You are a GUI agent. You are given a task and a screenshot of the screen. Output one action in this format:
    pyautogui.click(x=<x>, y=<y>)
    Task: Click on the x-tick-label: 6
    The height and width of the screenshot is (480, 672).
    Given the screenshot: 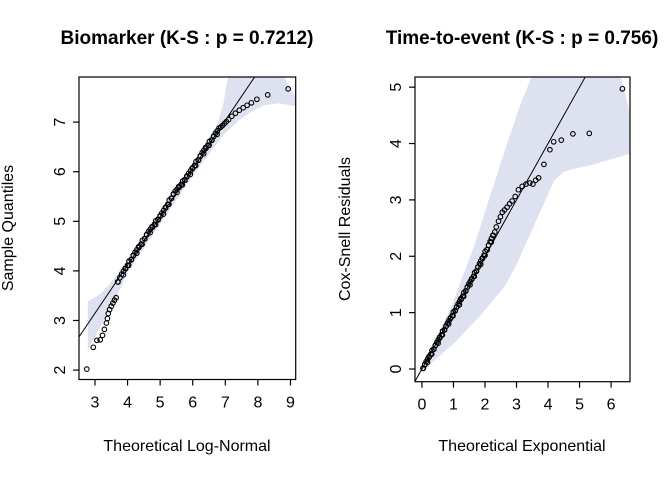 What is the action you would take?
    pyautogui.click(x=192, y=403)
    